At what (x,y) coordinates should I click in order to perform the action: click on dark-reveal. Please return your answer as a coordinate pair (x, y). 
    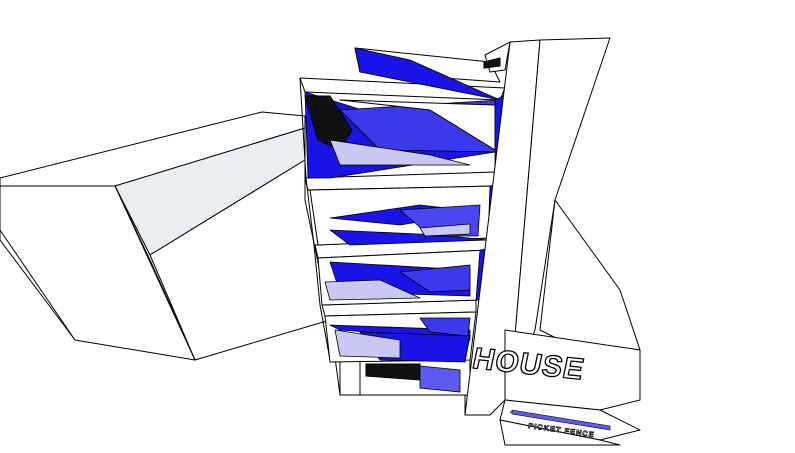
    Looking at the image, I should click on (328, 123).